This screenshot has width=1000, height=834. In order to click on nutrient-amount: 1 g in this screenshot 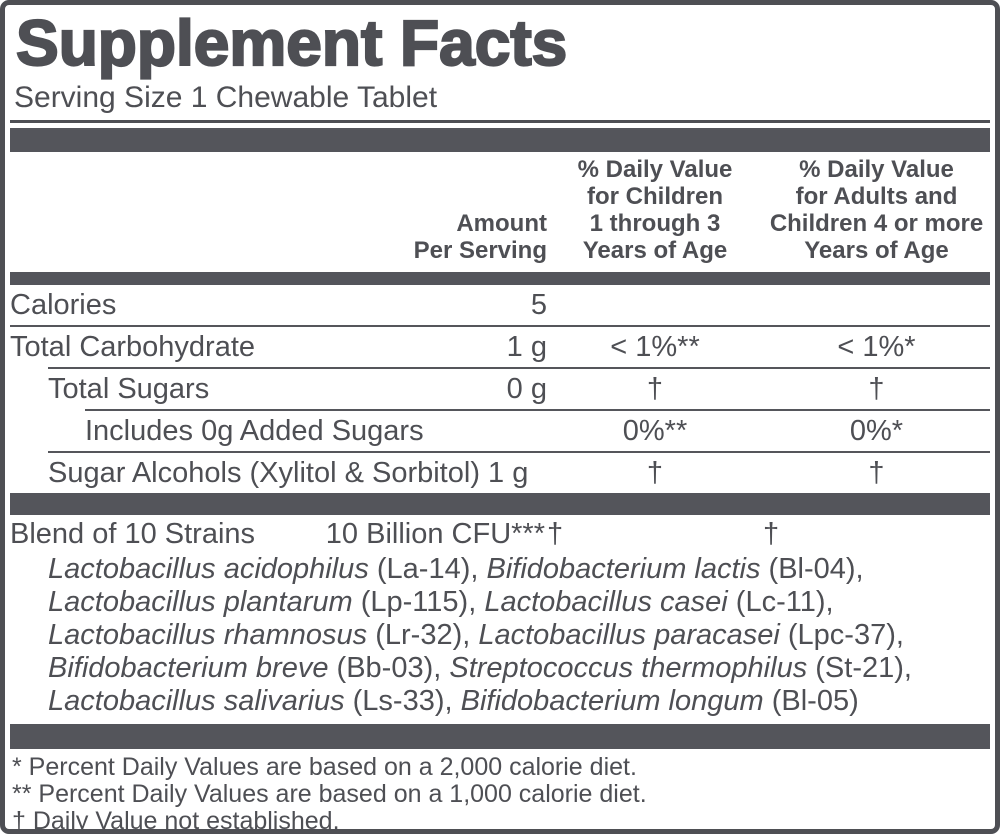, I will do `click(526, 346)`.